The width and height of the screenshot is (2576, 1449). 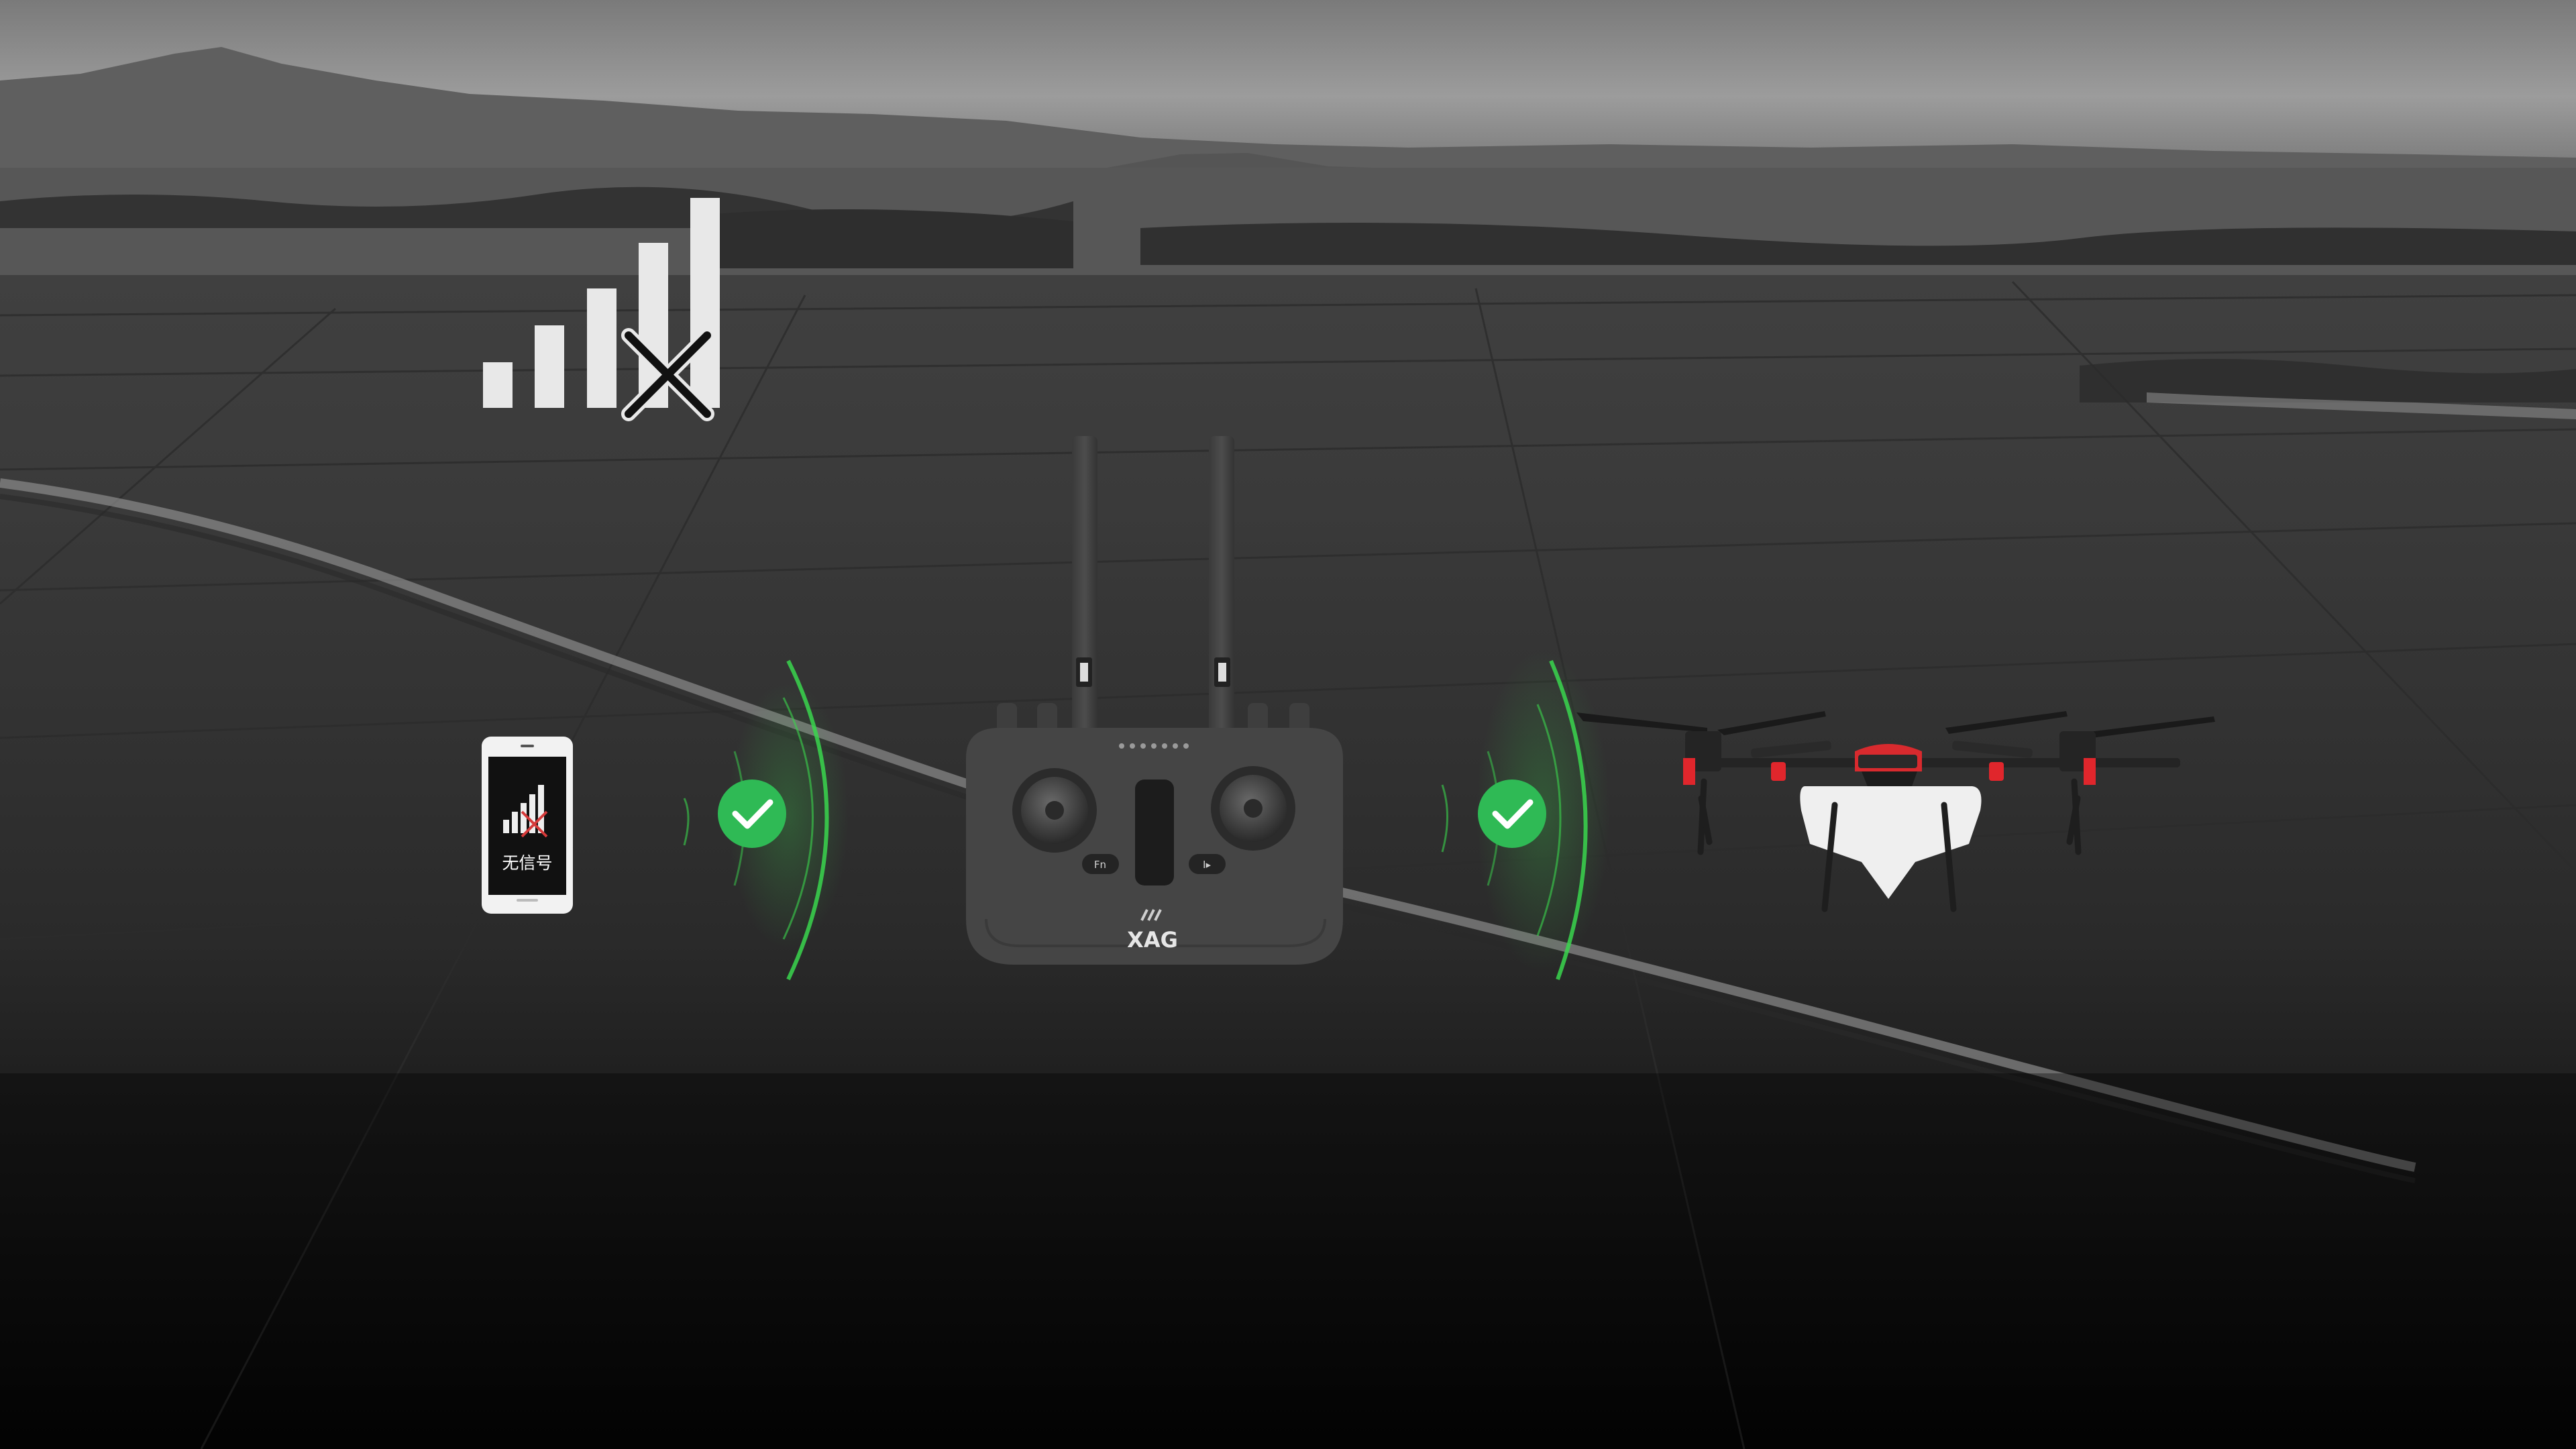 What do you see at coordinates (1154, 700) in the screenshot?
I see `remote-controller-icon: Fn I▸ XAG` at bounding box center [1154, 700].